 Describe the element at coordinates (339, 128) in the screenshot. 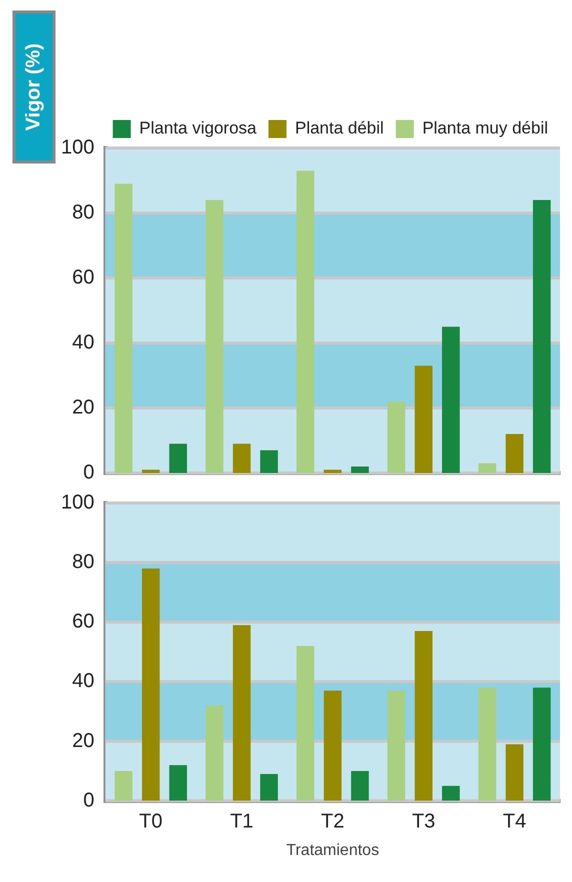

I see `legend-label: Planta débil` at that location.